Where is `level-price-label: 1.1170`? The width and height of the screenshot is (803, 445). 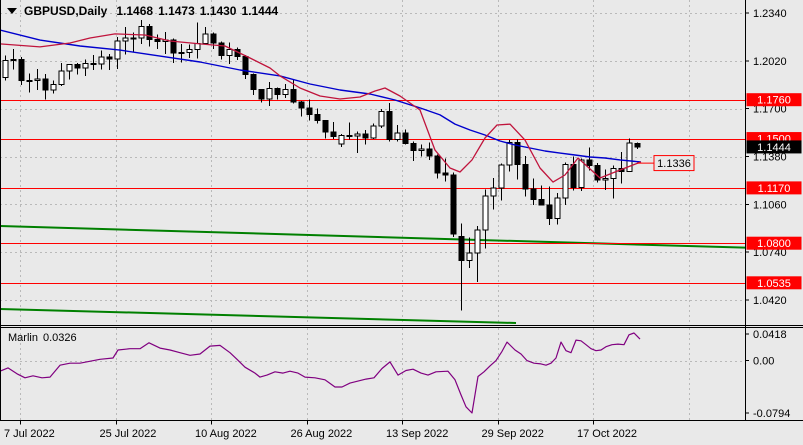
level-price-label: 1.1170 is located at coordinates (774, 189).